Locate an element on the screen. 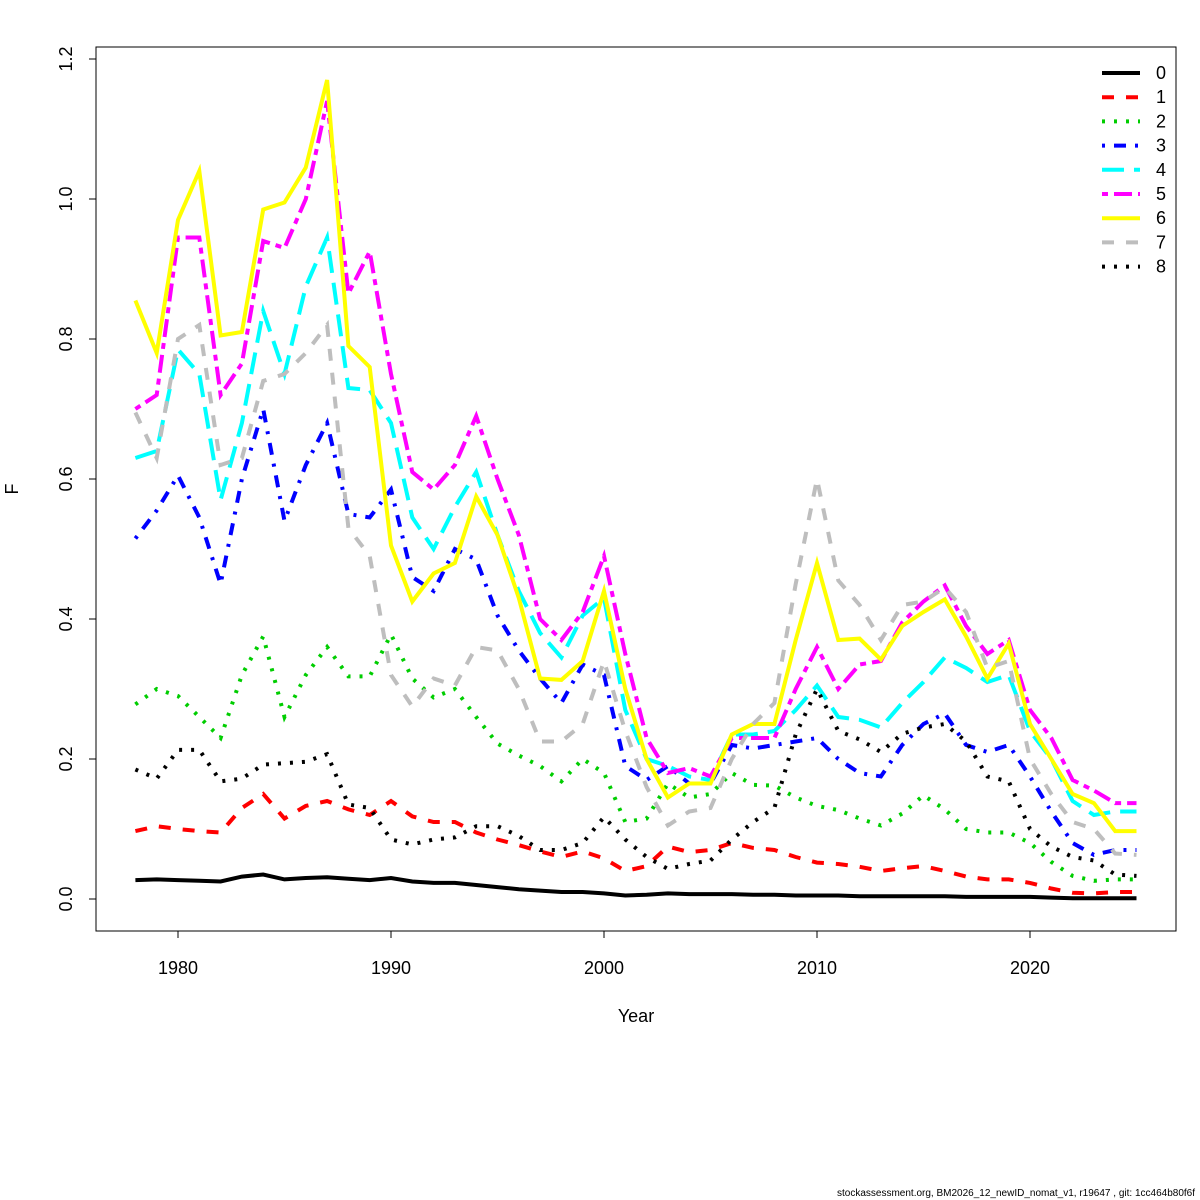 The height and width of the screenshot is (1200, 1200). y-axis-label: F is located at coordinates (12, 489).